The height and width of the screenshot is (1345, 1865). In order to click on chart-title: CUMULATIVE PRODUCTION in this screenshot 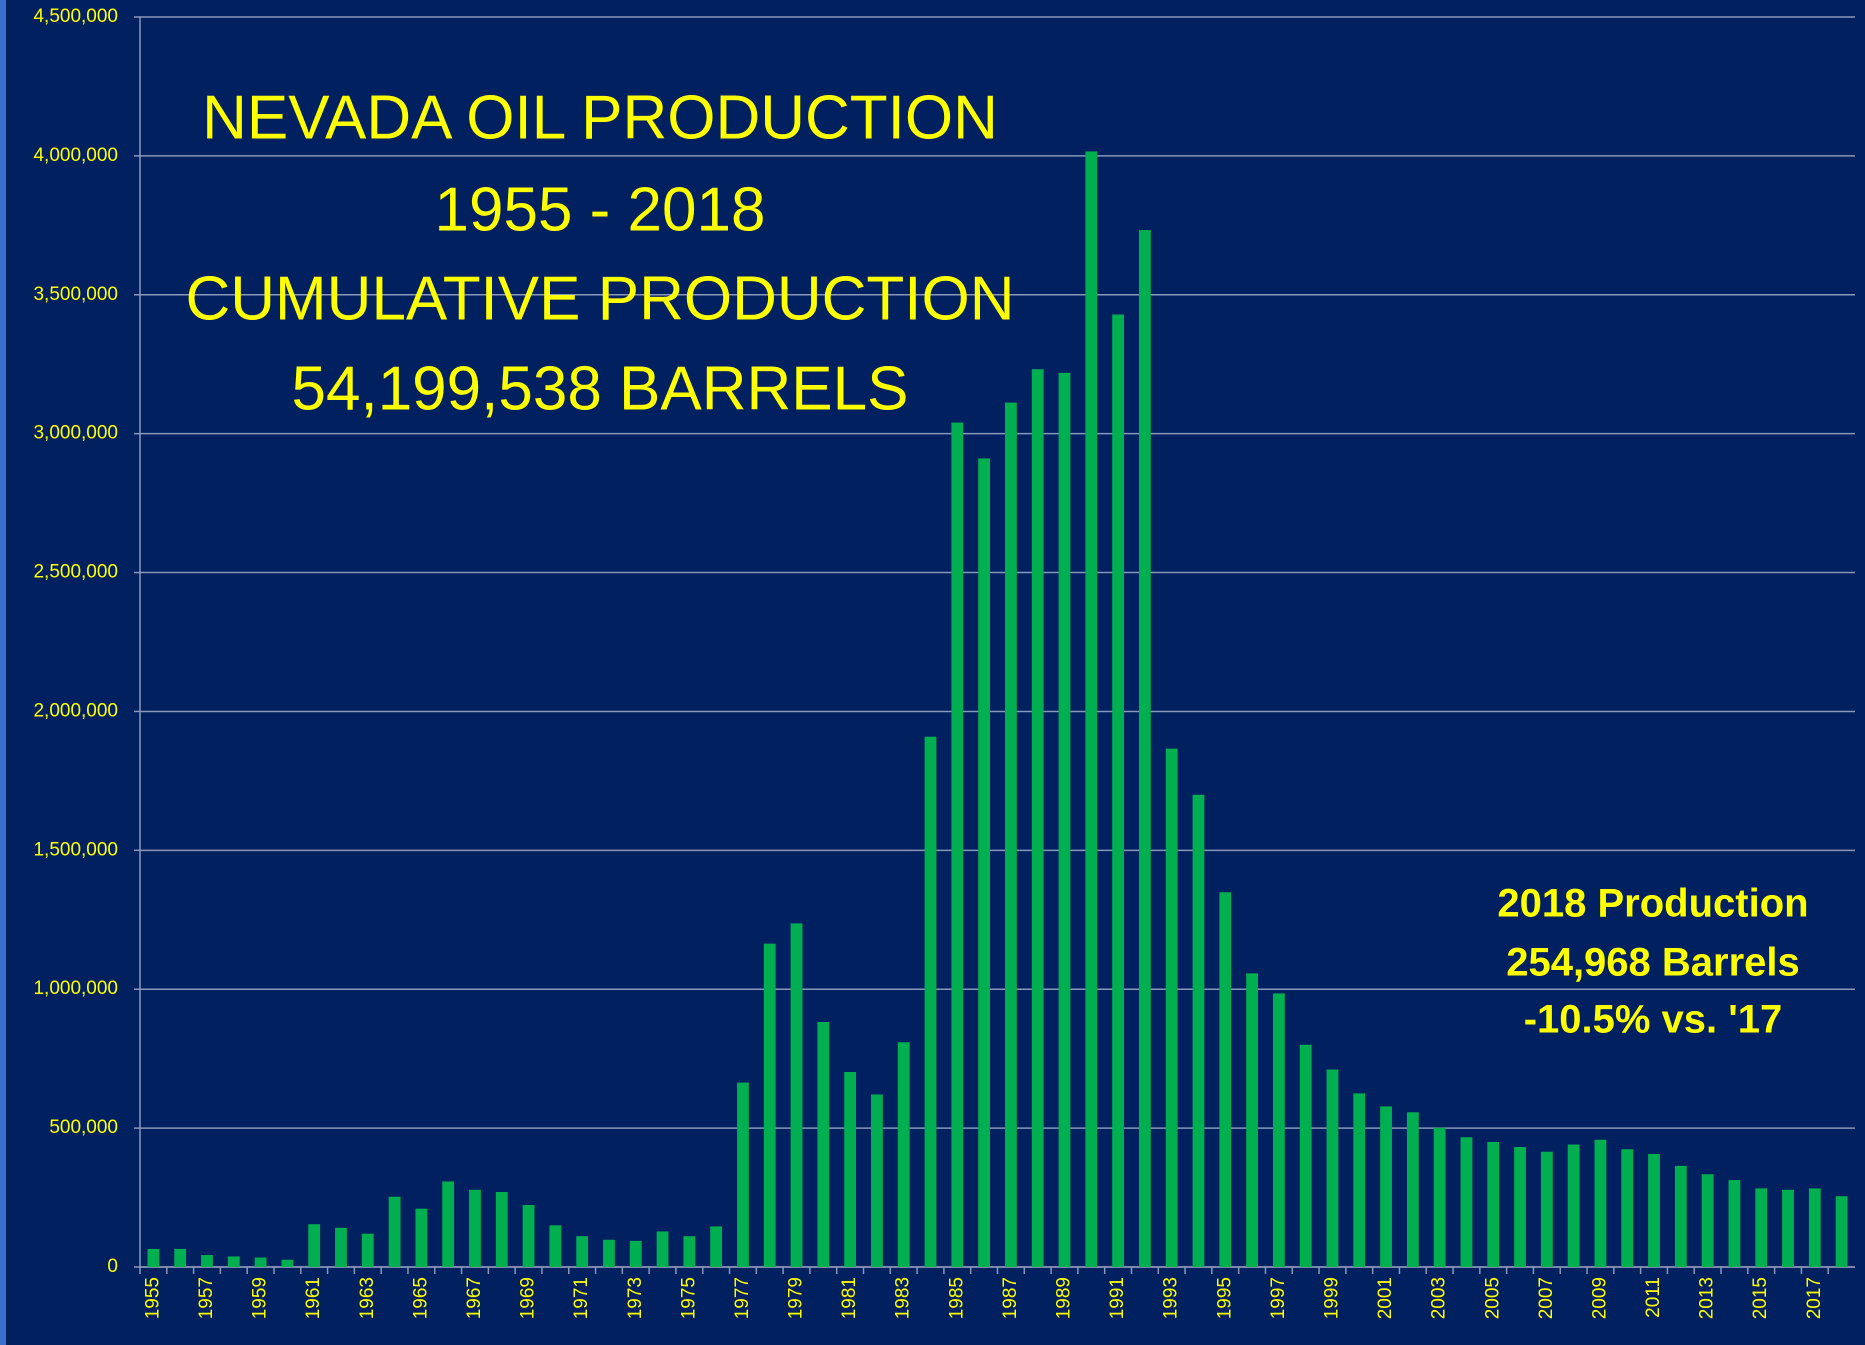, I will do `click(599, 298)`.